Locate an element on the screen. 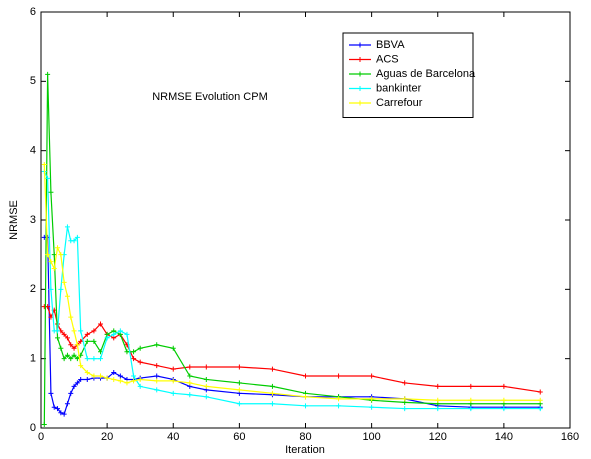  x-tick-label: 160 is located at coordinates (570, 437).